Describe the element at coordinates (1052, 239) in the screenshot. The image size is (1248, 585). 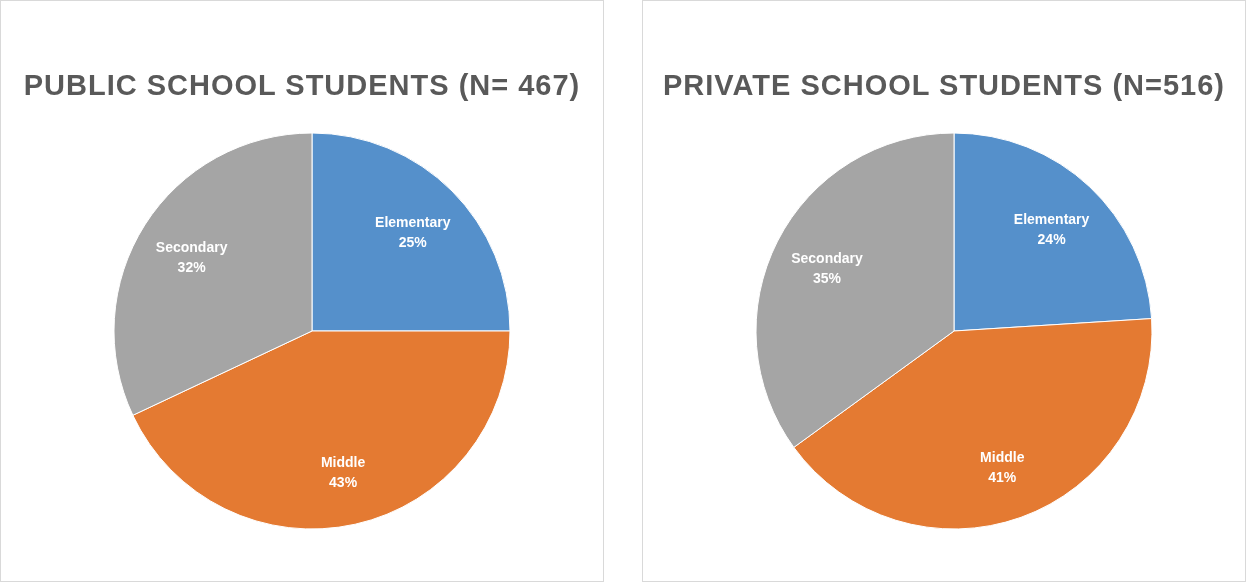
I see `data-label: 24%` at that location.